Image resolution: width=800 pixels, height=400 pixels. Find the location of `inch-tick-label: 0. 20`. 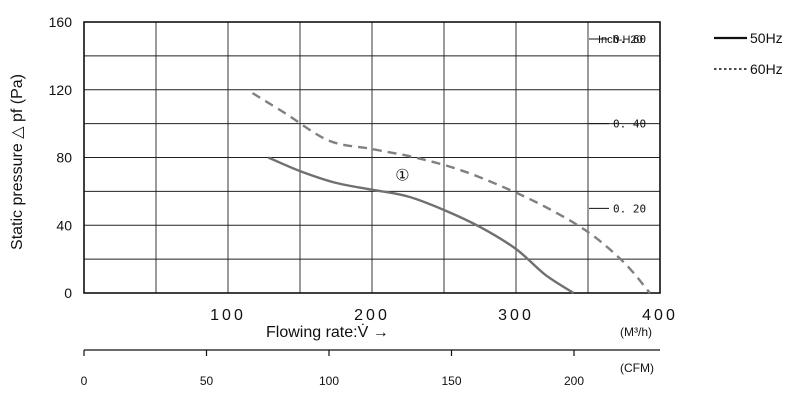

inch-tick-label: 0. 20 is located at coordinates (629, 208).